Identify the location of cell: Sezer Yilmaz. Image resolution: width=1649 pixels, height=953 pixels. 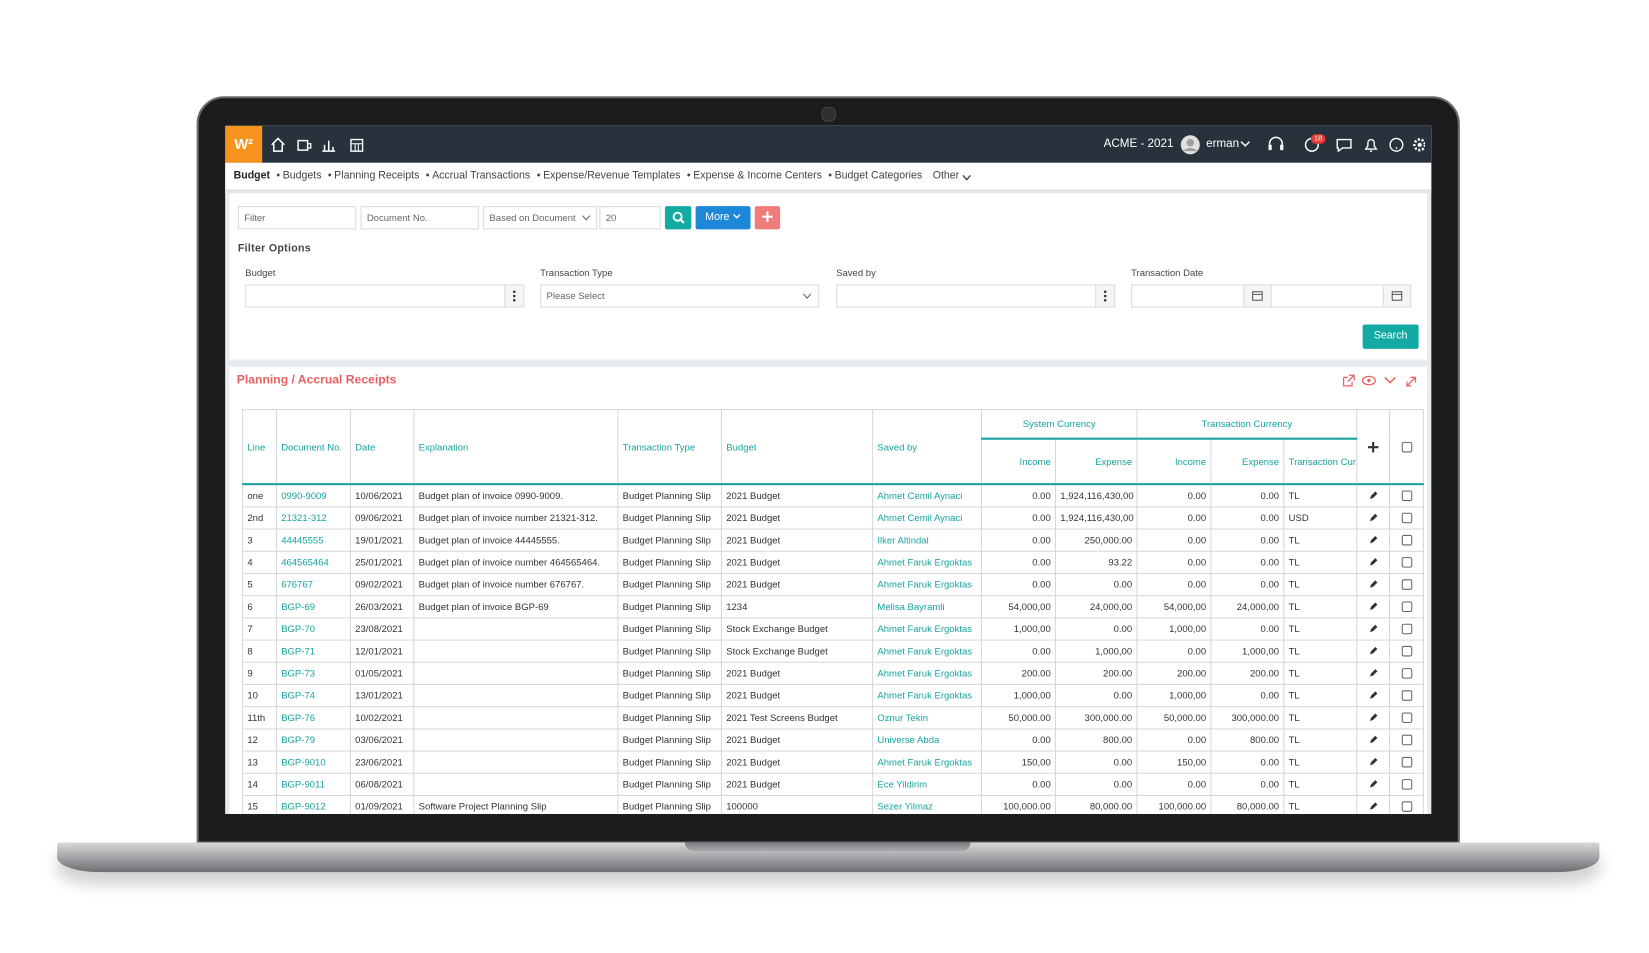
(927, 804).